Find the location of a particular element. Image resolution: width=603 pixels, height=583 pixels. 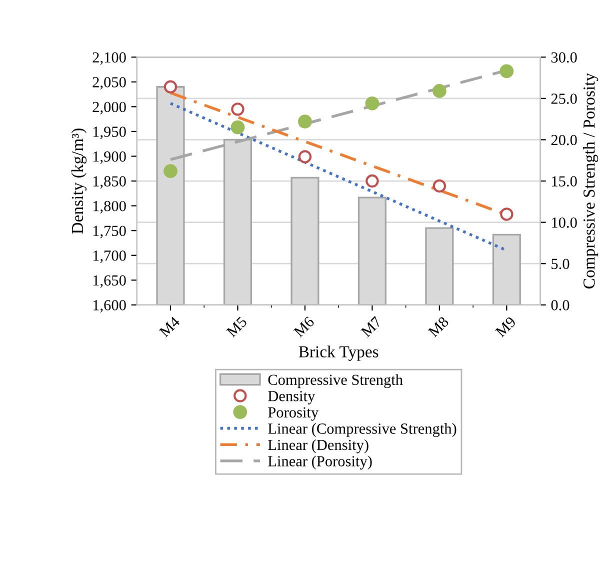

y2-tick-label: 10.0 is located at coordinates (564, 222).